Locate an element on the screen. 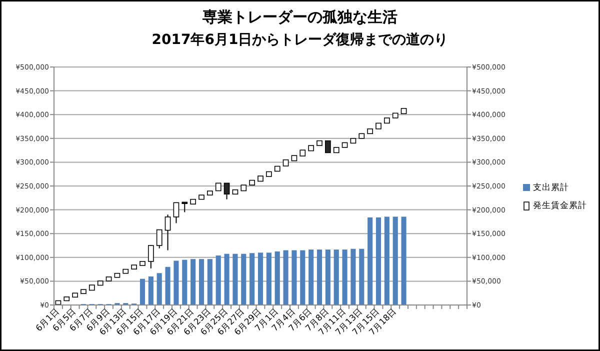 Image resolution: width=600 pixels, height=351 pixels. legend-label: 支出累計 is located at coordinates (551, 187).